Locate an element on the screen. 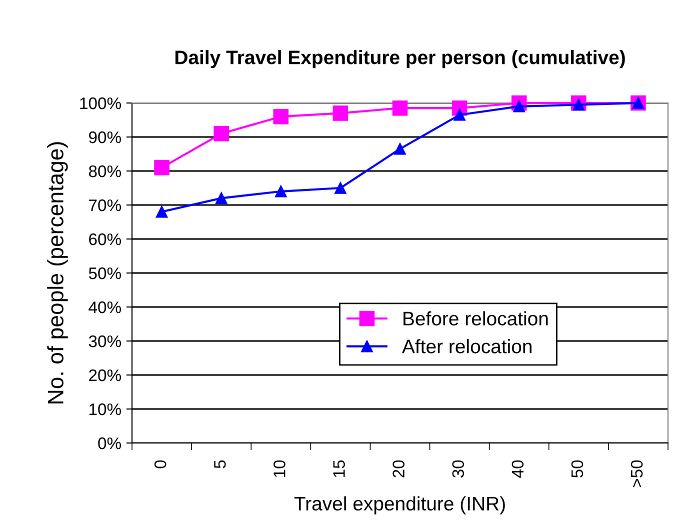 This screenshot has height=531, width=688. x-tick-label: 10 is located at coordinates (280, 468).